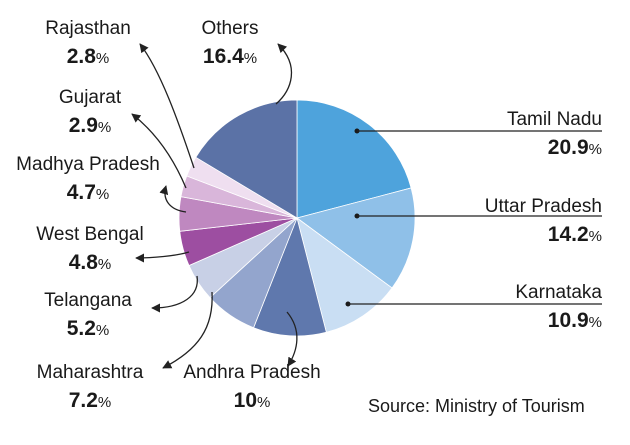 The width and height of the screenshot is (630, 445). What do you see at coordinates (187, 330) in the screenshot?
I see `leader-arrow-maharashtra` at bounding box center [187, 330].